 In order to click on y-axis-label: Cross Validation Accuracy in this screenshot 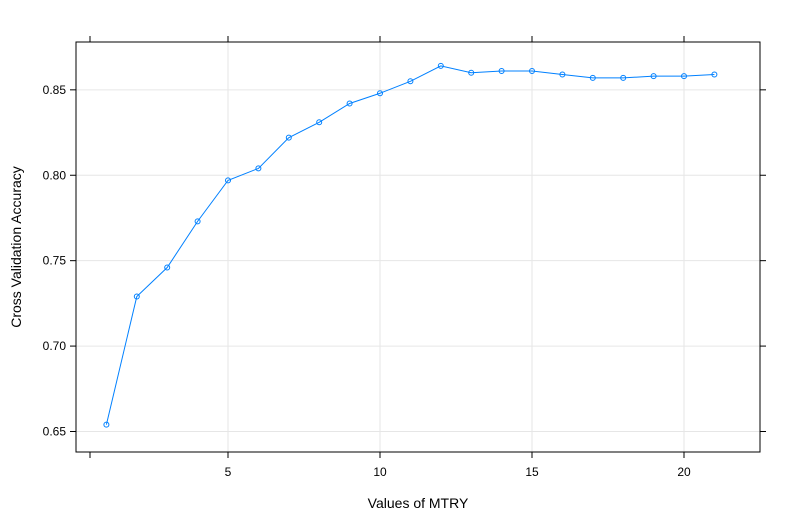, I will do `click(16, 247)`.